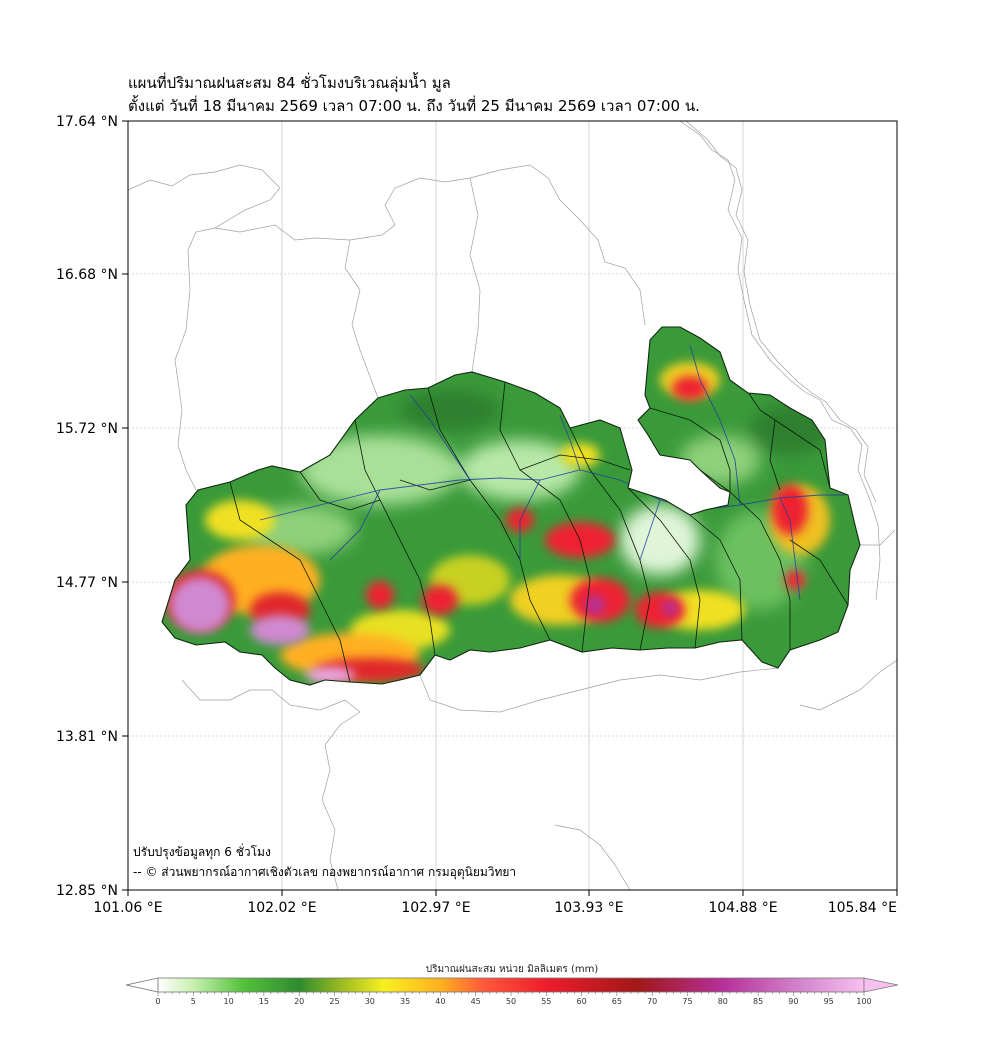 This screenshot has height=1050, width=1000. I want to click on rain-extreme-zones, so click(424, 630).